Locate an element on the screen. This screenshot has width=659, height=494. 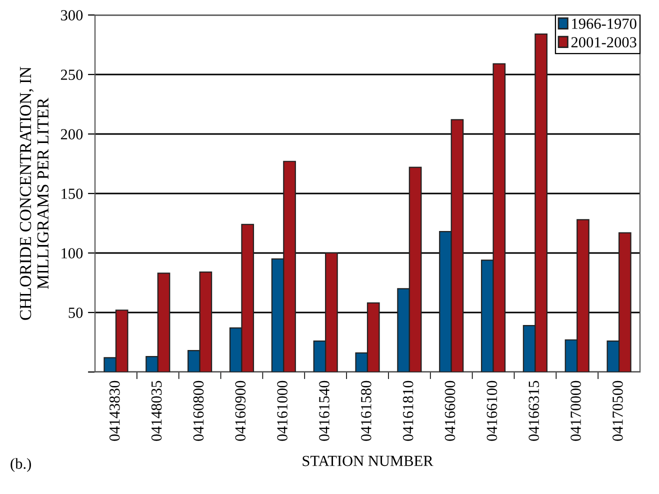
y-tick-label: 50 is located at coordinates (75, 313).